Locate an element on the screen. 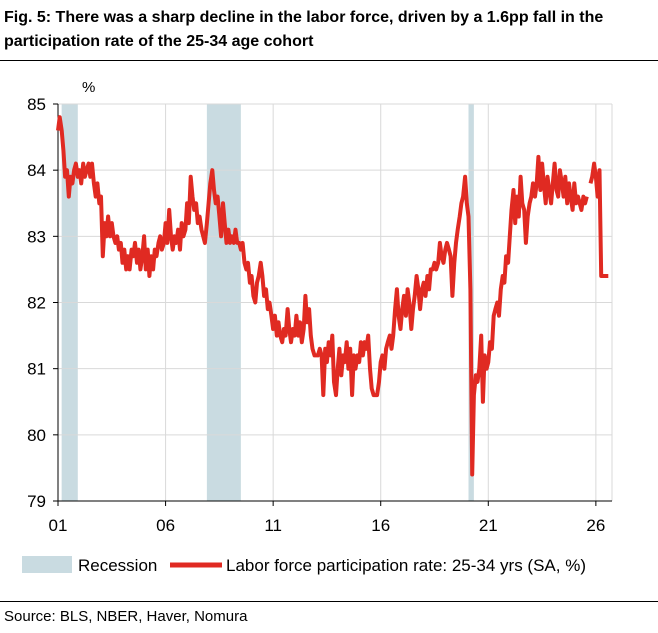 The image size is (658, 633). x-tick-label-26: 26 is located at coordinates (595, 525).